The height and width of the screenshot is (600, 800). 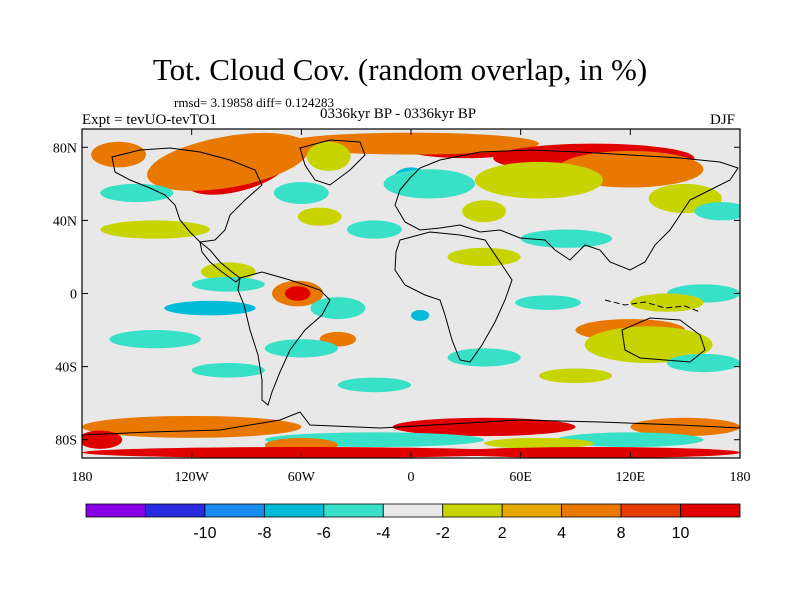 I want to click on coastline-south-america, so click(x=284, y=338).